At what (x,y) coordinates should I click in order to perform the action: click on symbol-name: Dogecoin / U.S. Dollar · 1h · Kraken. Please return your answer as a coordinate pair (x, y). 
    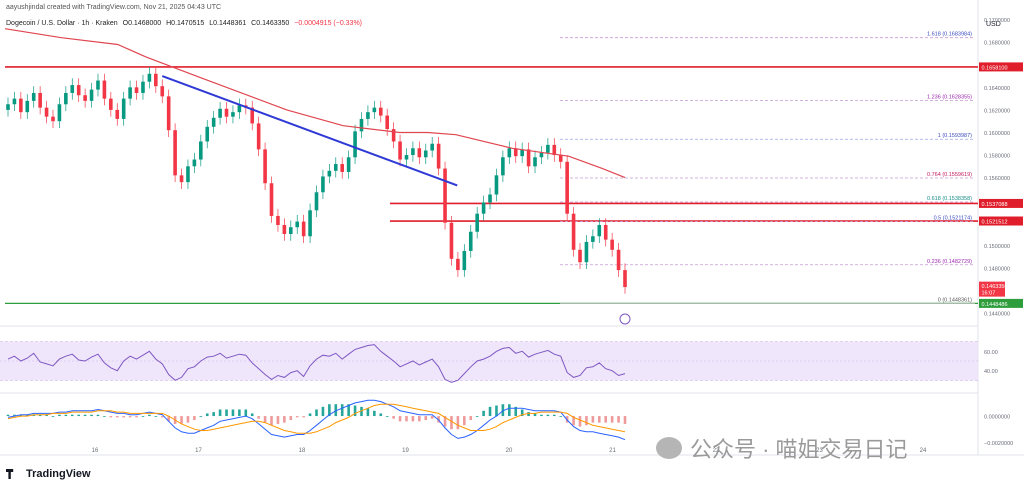
    Looking at the image, I should click on (62, 23).